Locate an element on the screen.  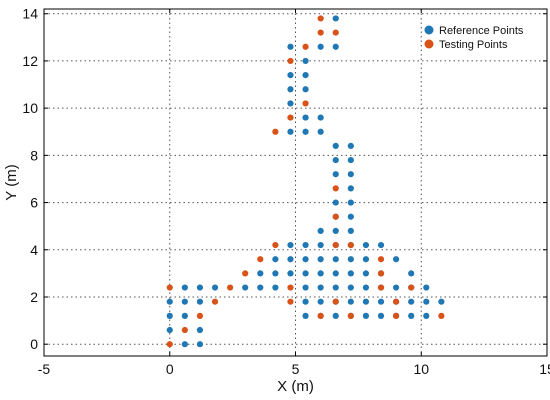
y-axis-title: Y (m) is located at coordinates (11, 182).